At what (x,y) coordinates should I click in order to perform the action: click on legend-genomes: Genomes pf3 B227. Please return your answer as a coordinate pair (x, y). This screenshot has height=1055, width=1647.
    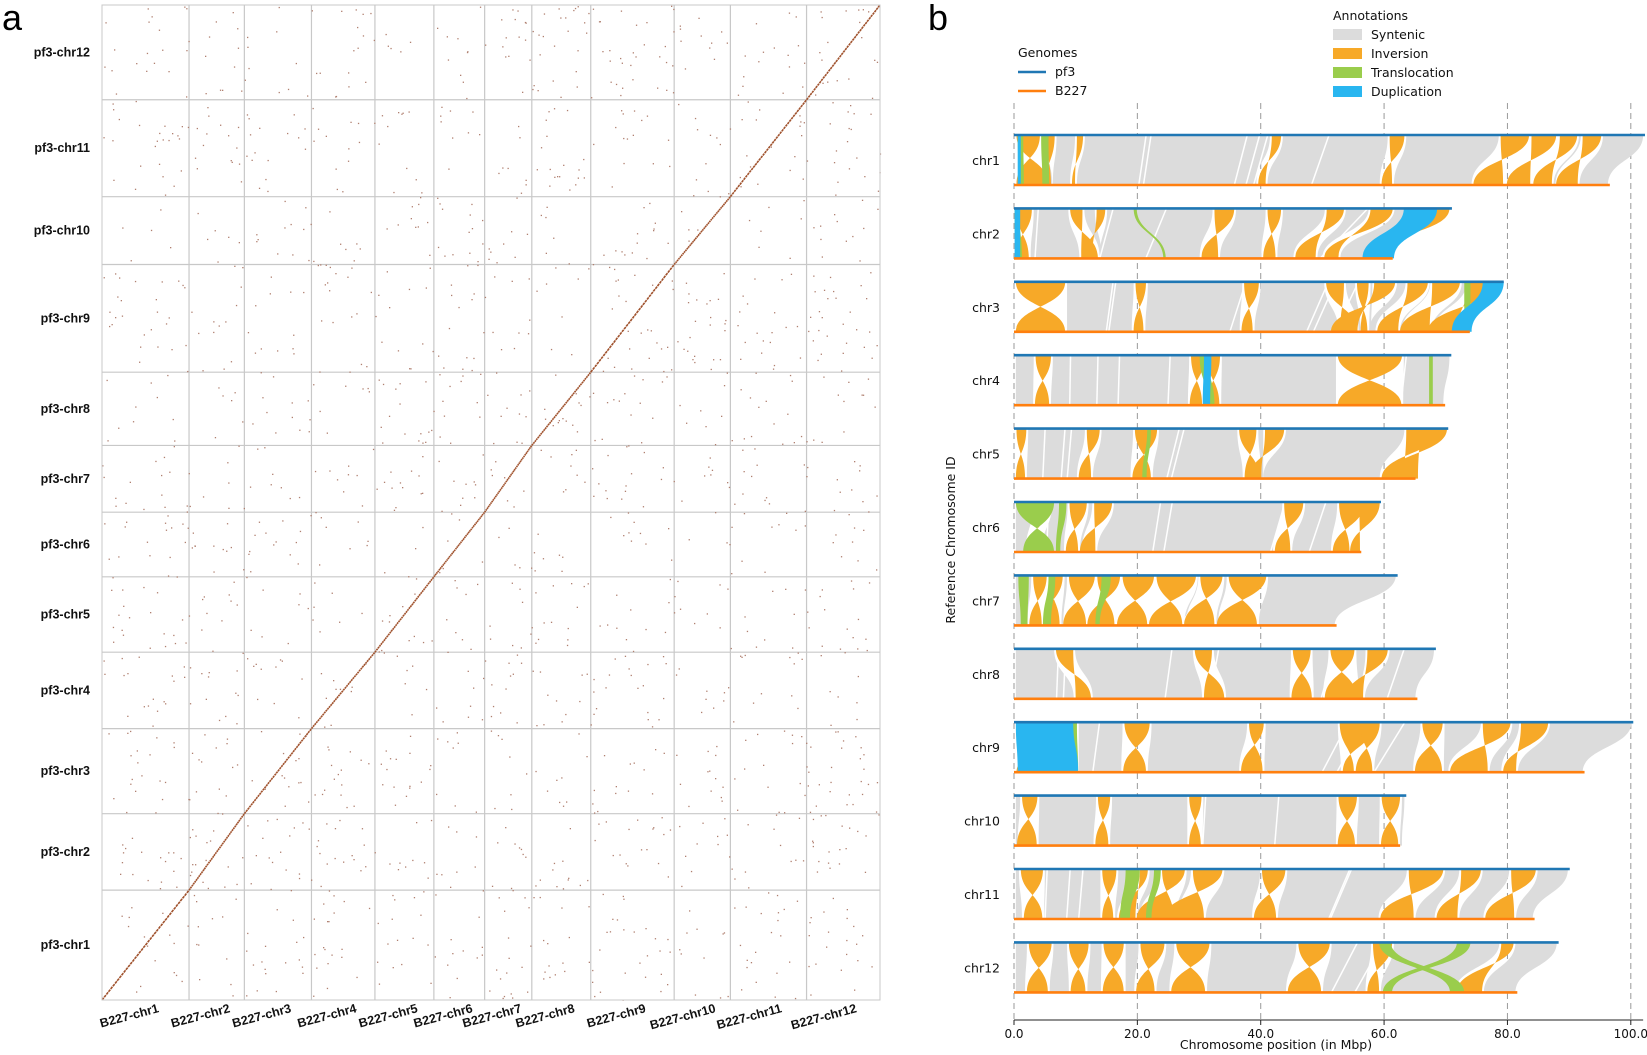
    Looking at the image, I should click on (1052, 71).